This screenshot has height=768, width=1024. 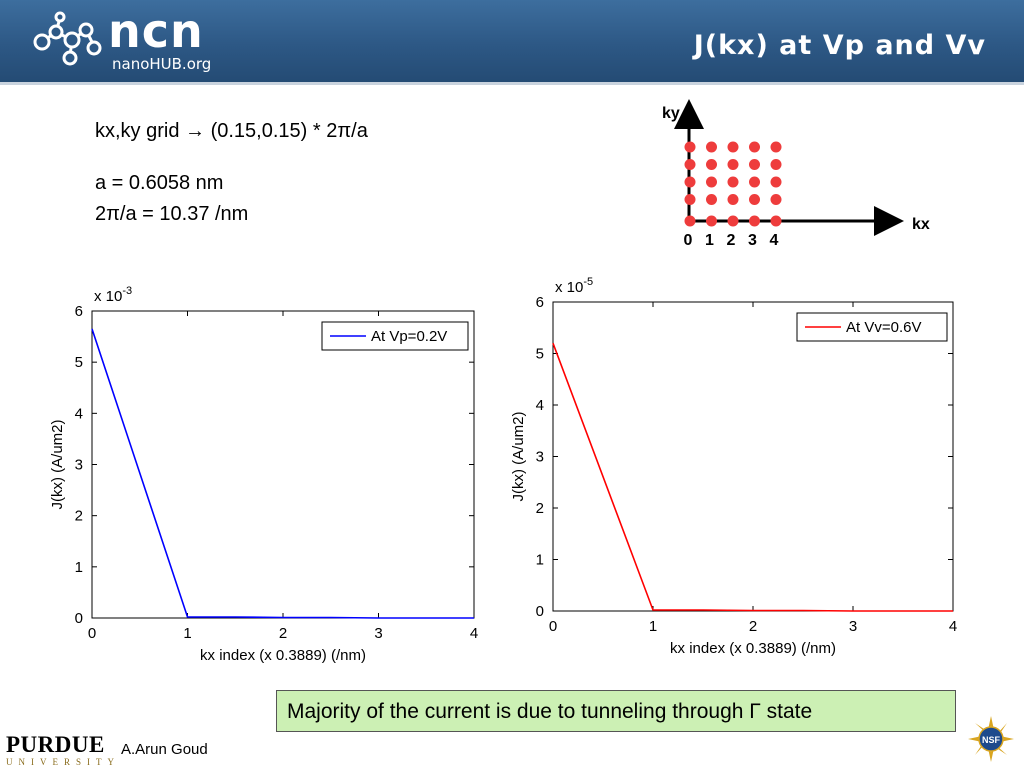 What do you see at coordinates (156, 31) in the screenshot?
I see `logo-text: ncn` at bounding box center [156, 31].